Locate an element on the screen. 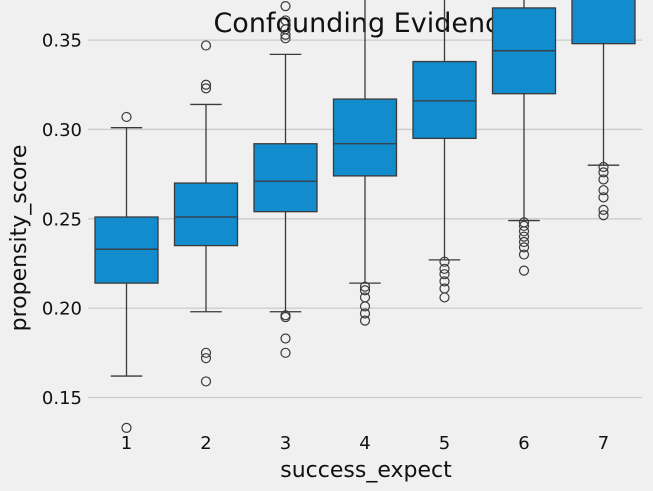 This screenshot has width=653, height=491. x-tick-label: 6 is located at coordinates (523, 443).